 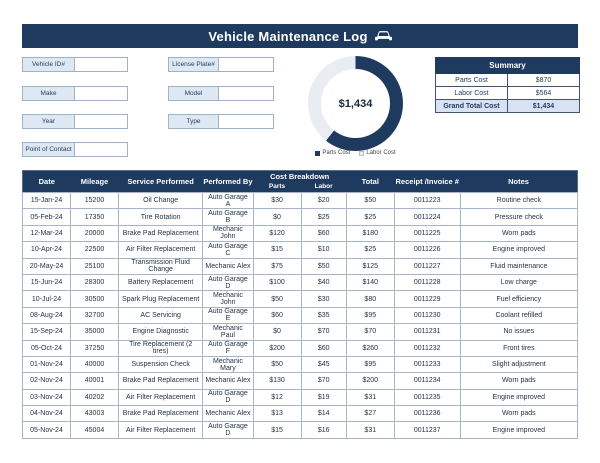 I want to click on cell-parts: $100, so click(x=277, y=282).